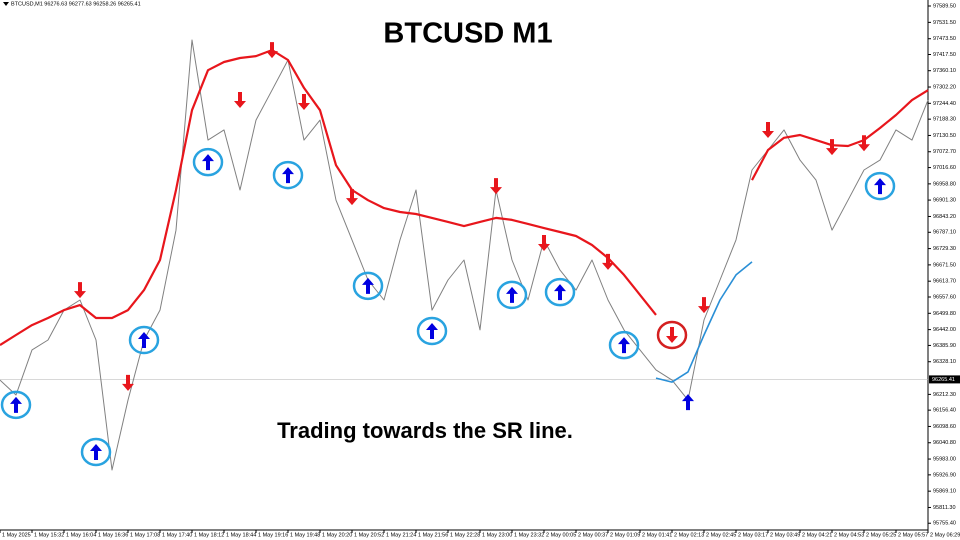 Image resolution: width=960 pixels, height=540 pixels. I want to click on x-tick-label: 1 May 21:24, so click(401, 535).